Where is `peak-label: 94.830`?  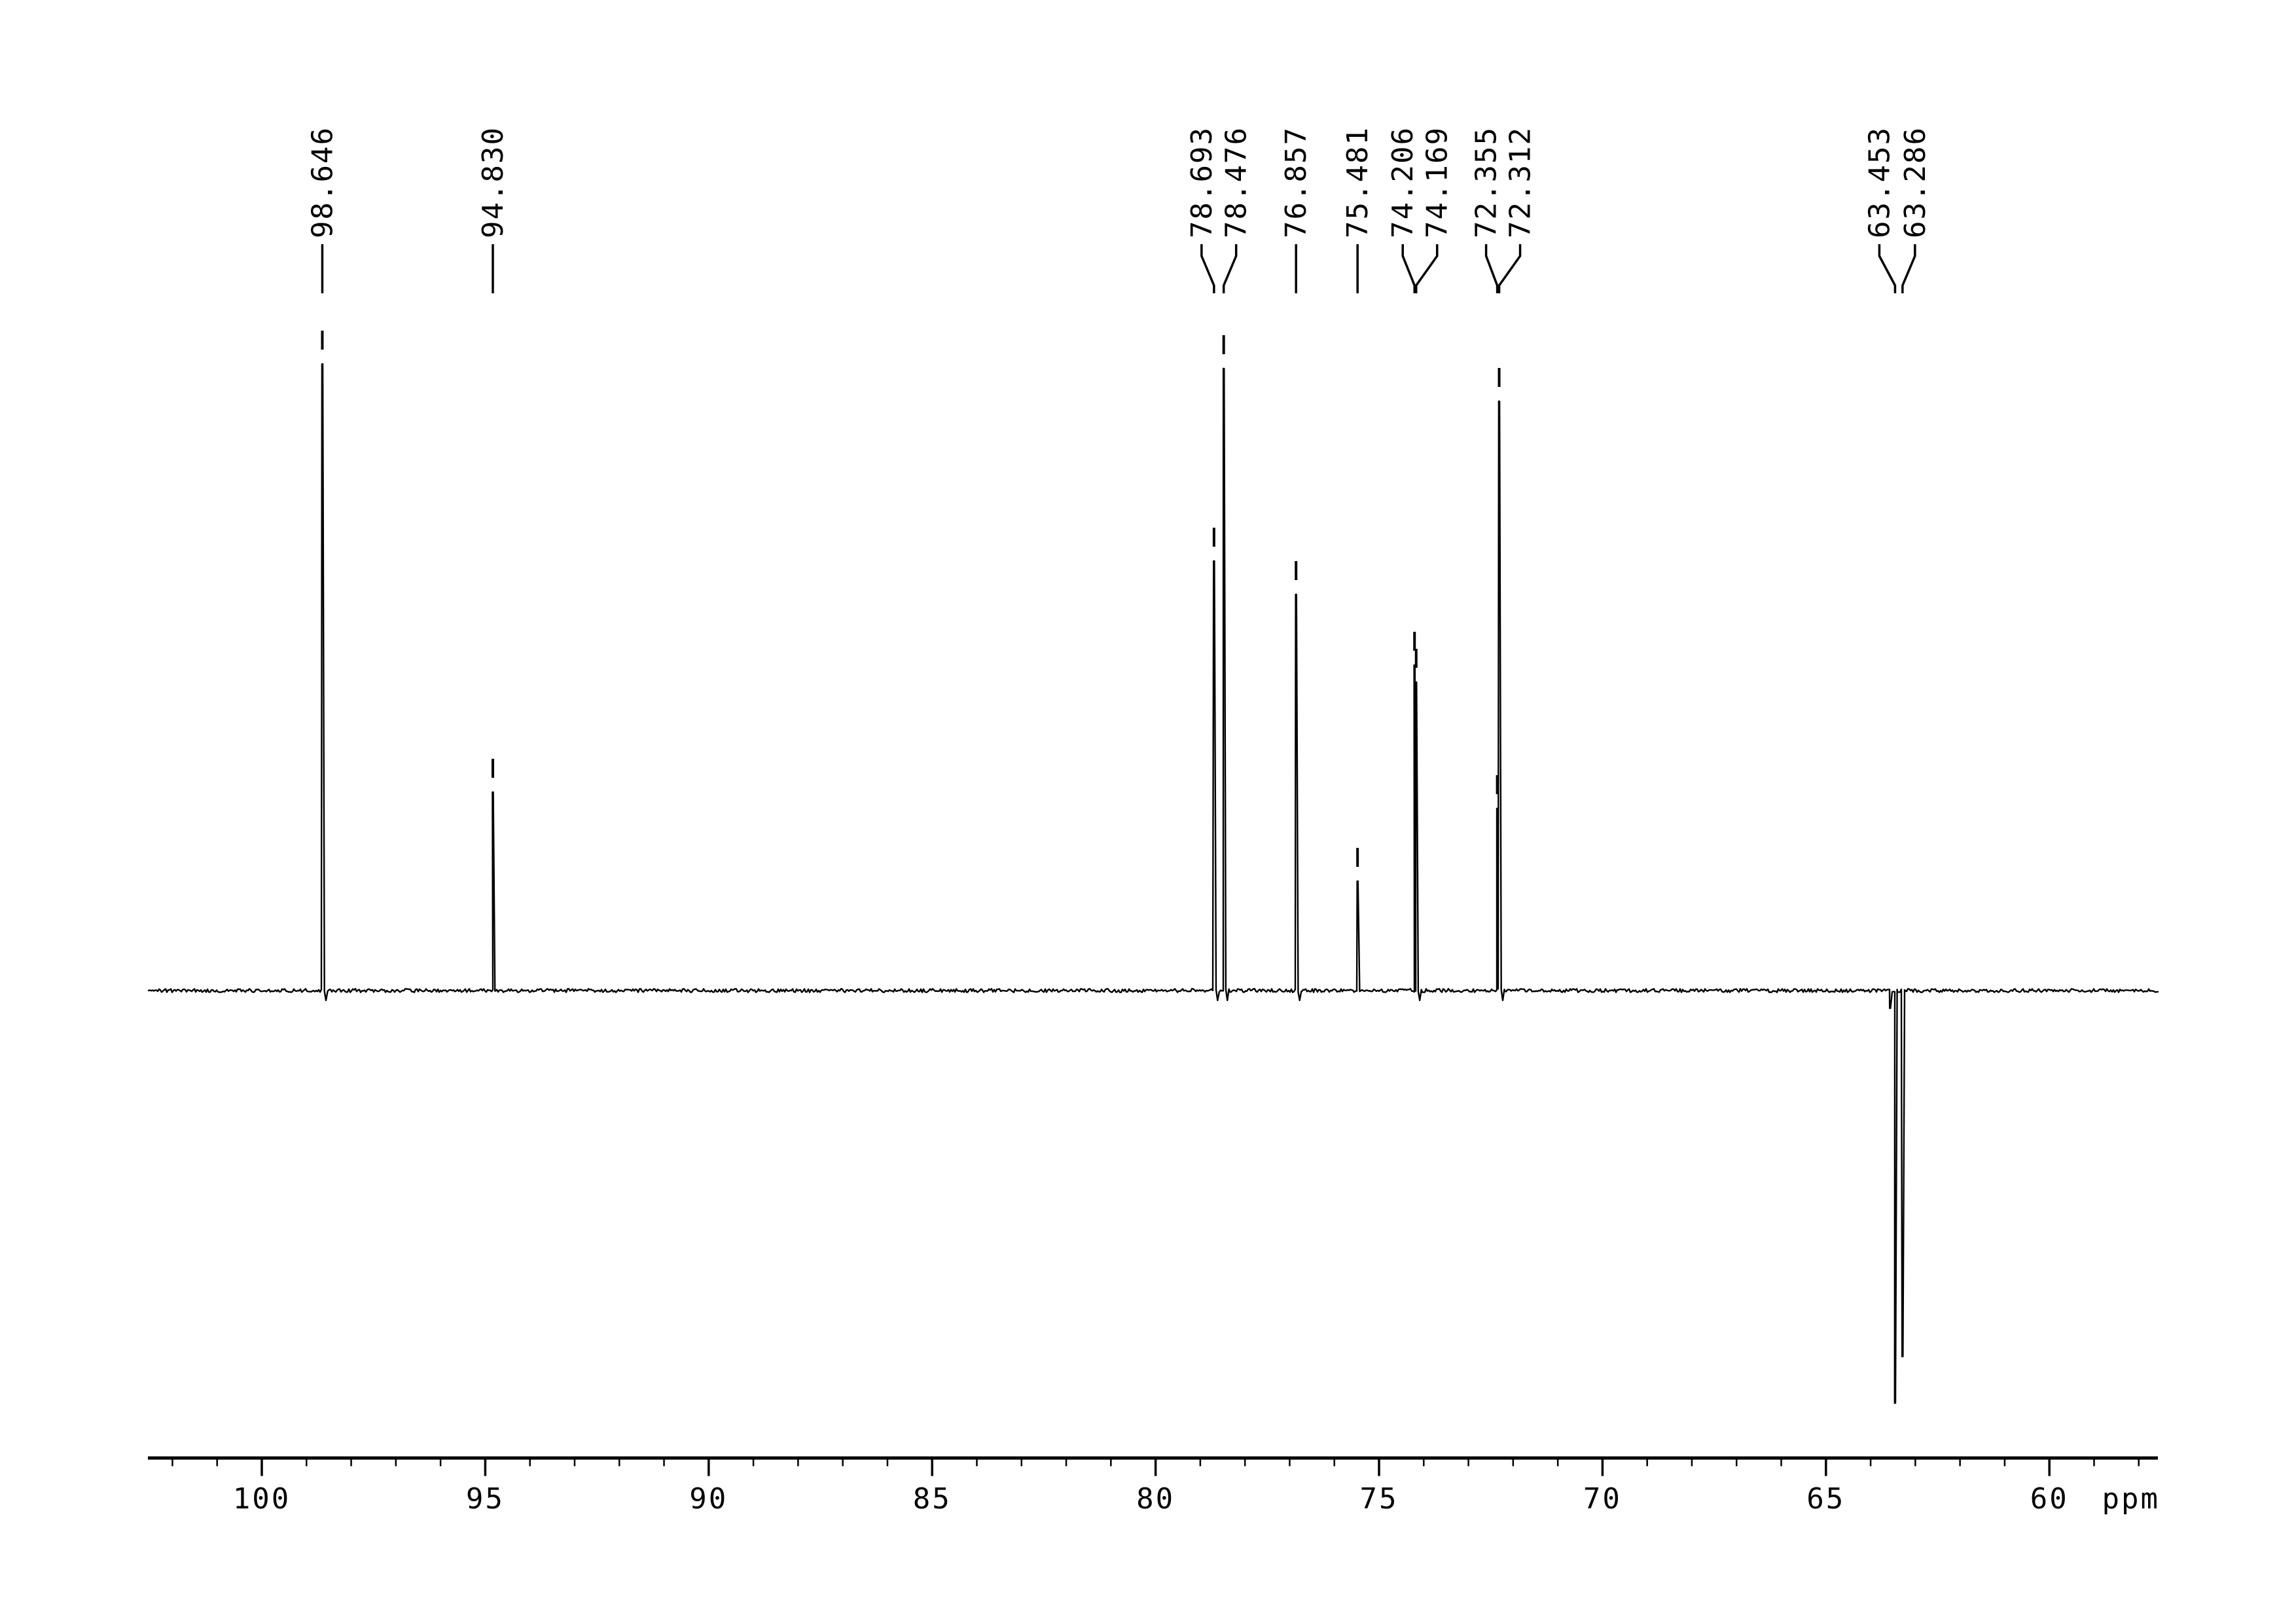
peak-label: 94.830 is located at coordinates (493, 182).